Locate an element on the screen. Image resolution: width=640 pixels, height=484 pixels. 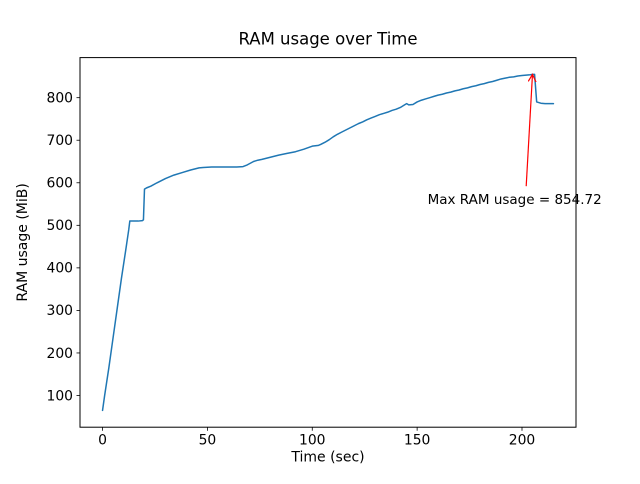
x-tick-label: 0 is located at coordinates (102, 441).